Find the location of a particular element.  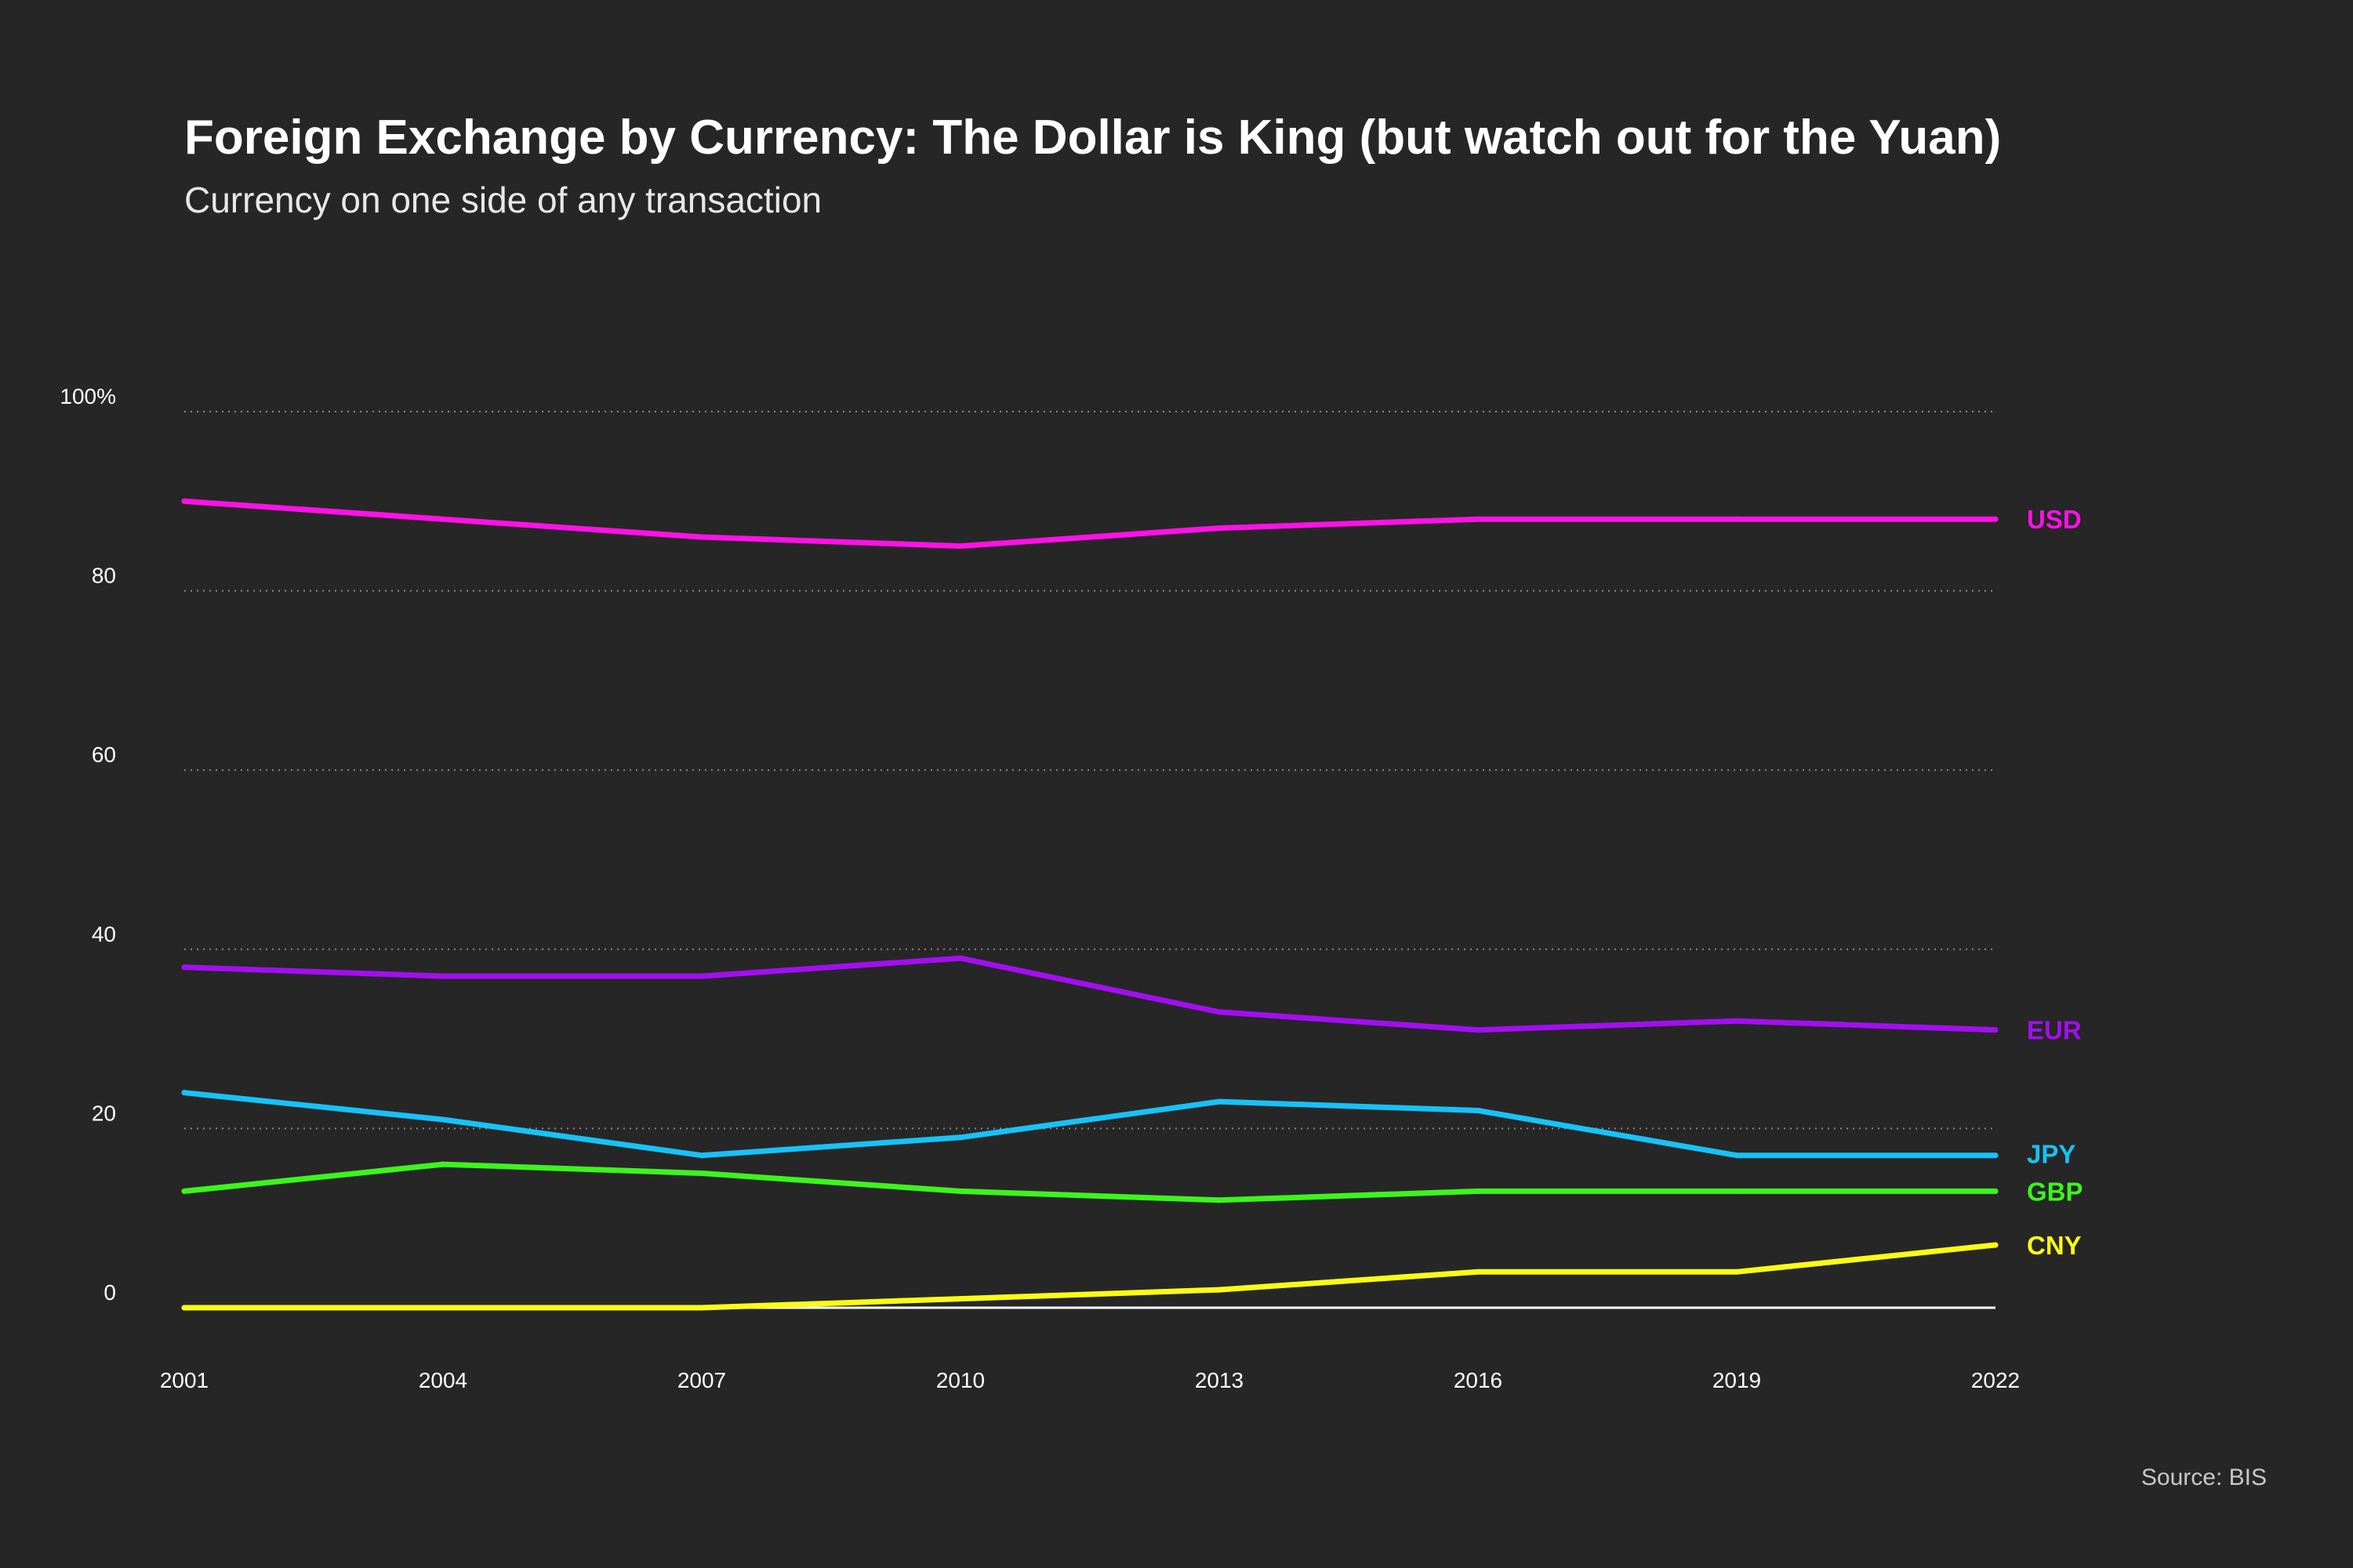

data-point-gbp-2016 is located at coordinates (1478, 1191).